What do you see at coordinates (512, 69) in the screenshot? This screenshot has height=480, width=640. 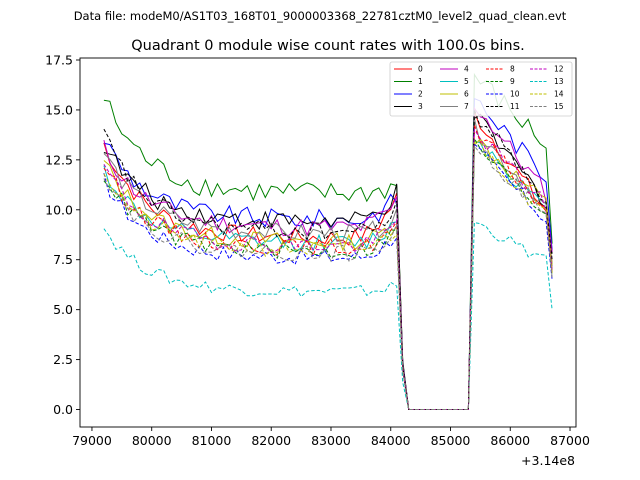 I see `legend-label-8: 8` at bounding box center [512, 69].